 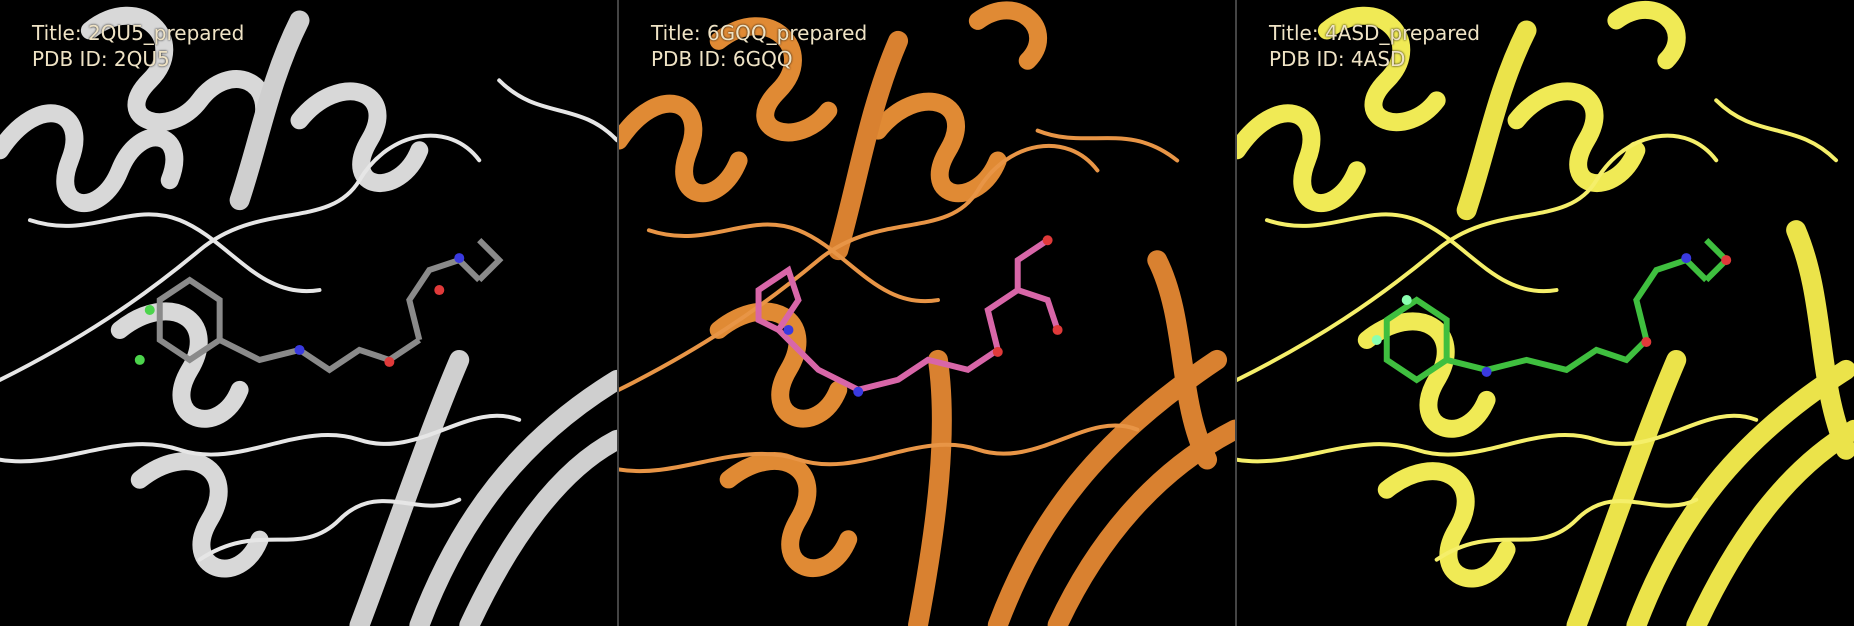 What do you see at coordinates (101, 59) in the screenshot?
I see `pdb-id-label: PDB ID: 2QU5` at bounding box center [101, 59].